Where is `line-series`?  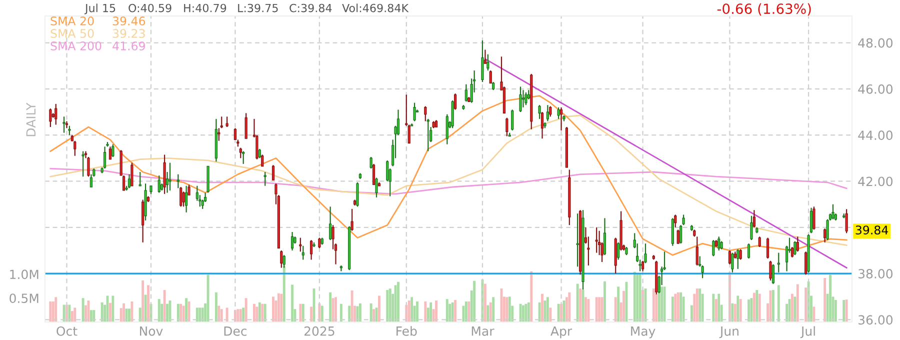
line-series is located at coordinates (449, 181).